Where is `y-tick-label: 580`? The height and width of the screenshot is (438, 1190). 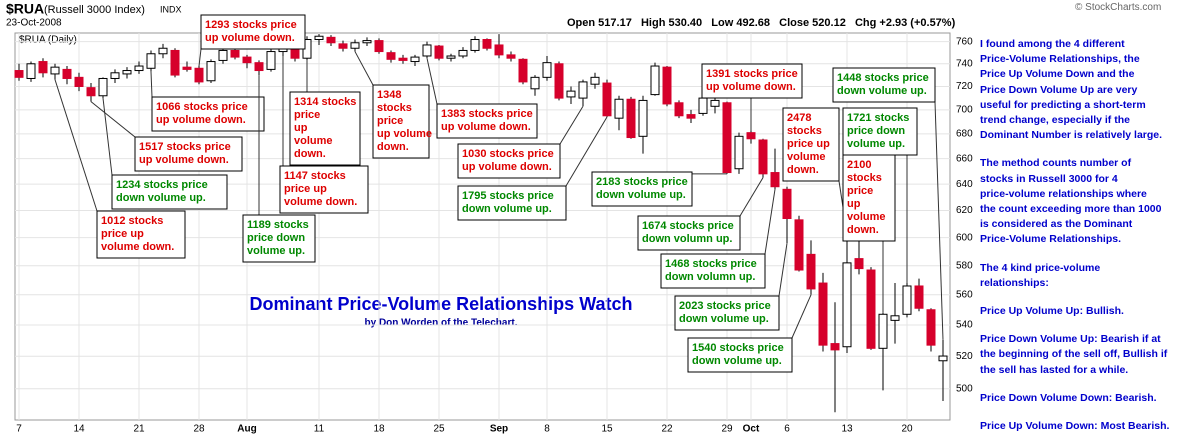 y-tick-label: 580 is located at coordinates (964, 265).